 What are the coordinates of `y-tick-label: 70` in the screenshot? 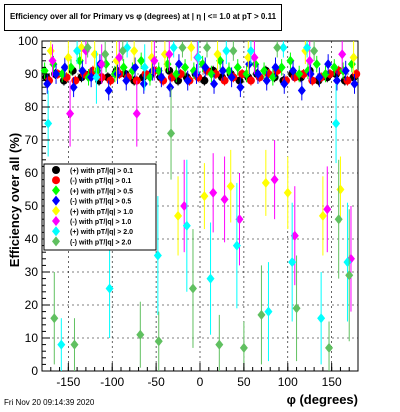 It's located at (32, 140).